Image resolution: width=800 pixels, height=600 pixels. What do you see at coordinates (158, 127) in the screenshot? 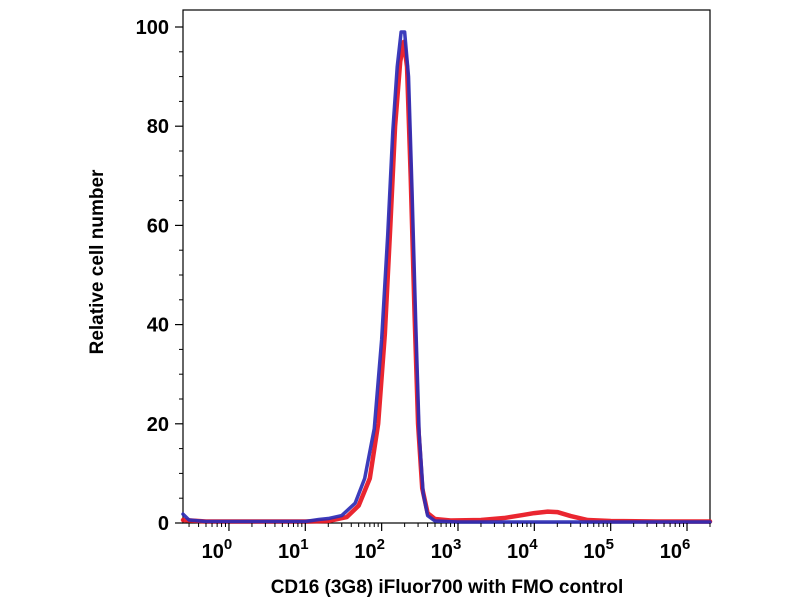
I see `y-tick-label: 80` at bounding box center [158, 127].